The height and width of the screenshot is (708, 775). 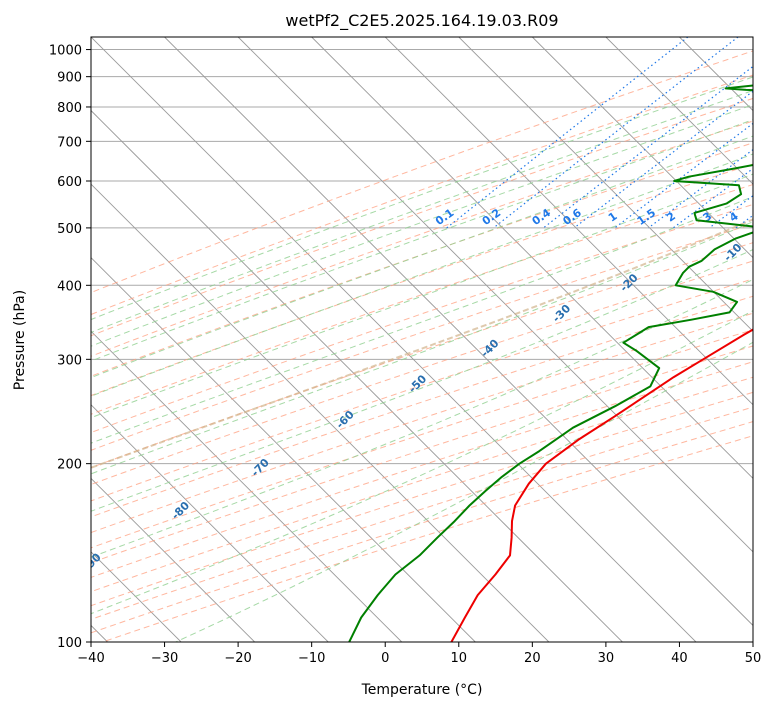 What do you see at coordinates (69, 142) in the screenshot?
I see `y-tick-label: 700` at bounding box center [69, 142].